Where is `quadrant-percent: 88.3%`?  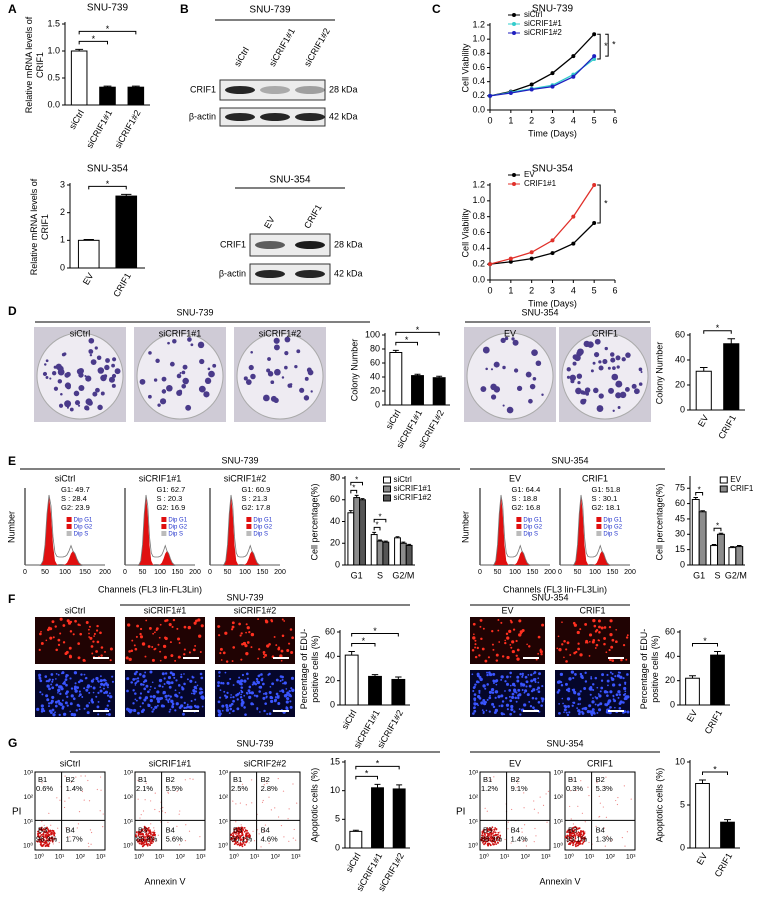 quadrant-percent: 88.3% is located at coordinates (492, 838).